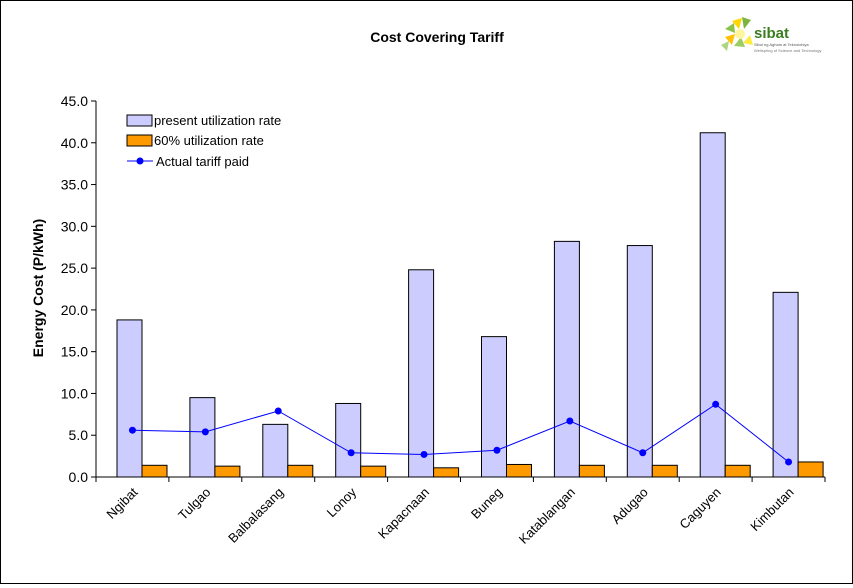 Image resolution: width=853 pixels, height=588 pixels. I want to click on point-actual-buneg, so click(497, 450).